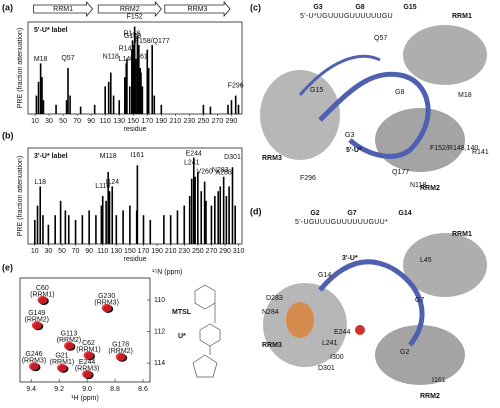 This screenshot has height=408, width=500. I want to click on peak-label: G149, so click(36, 313).